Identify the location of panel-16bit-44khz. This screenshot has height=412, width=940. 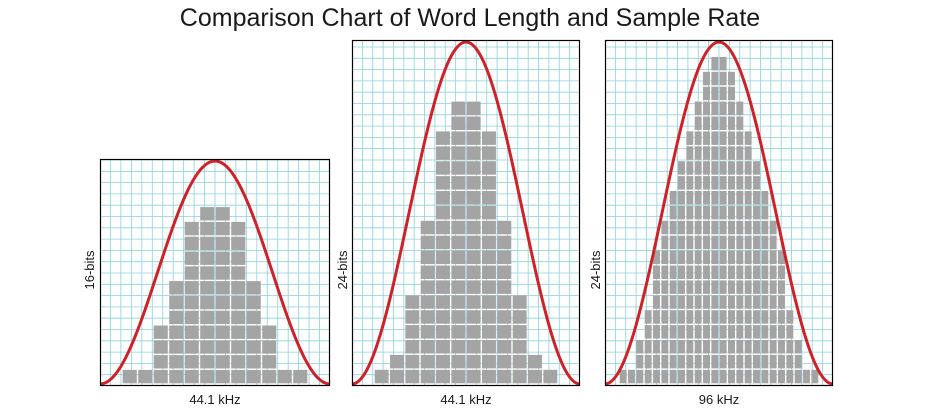
(215, 272).